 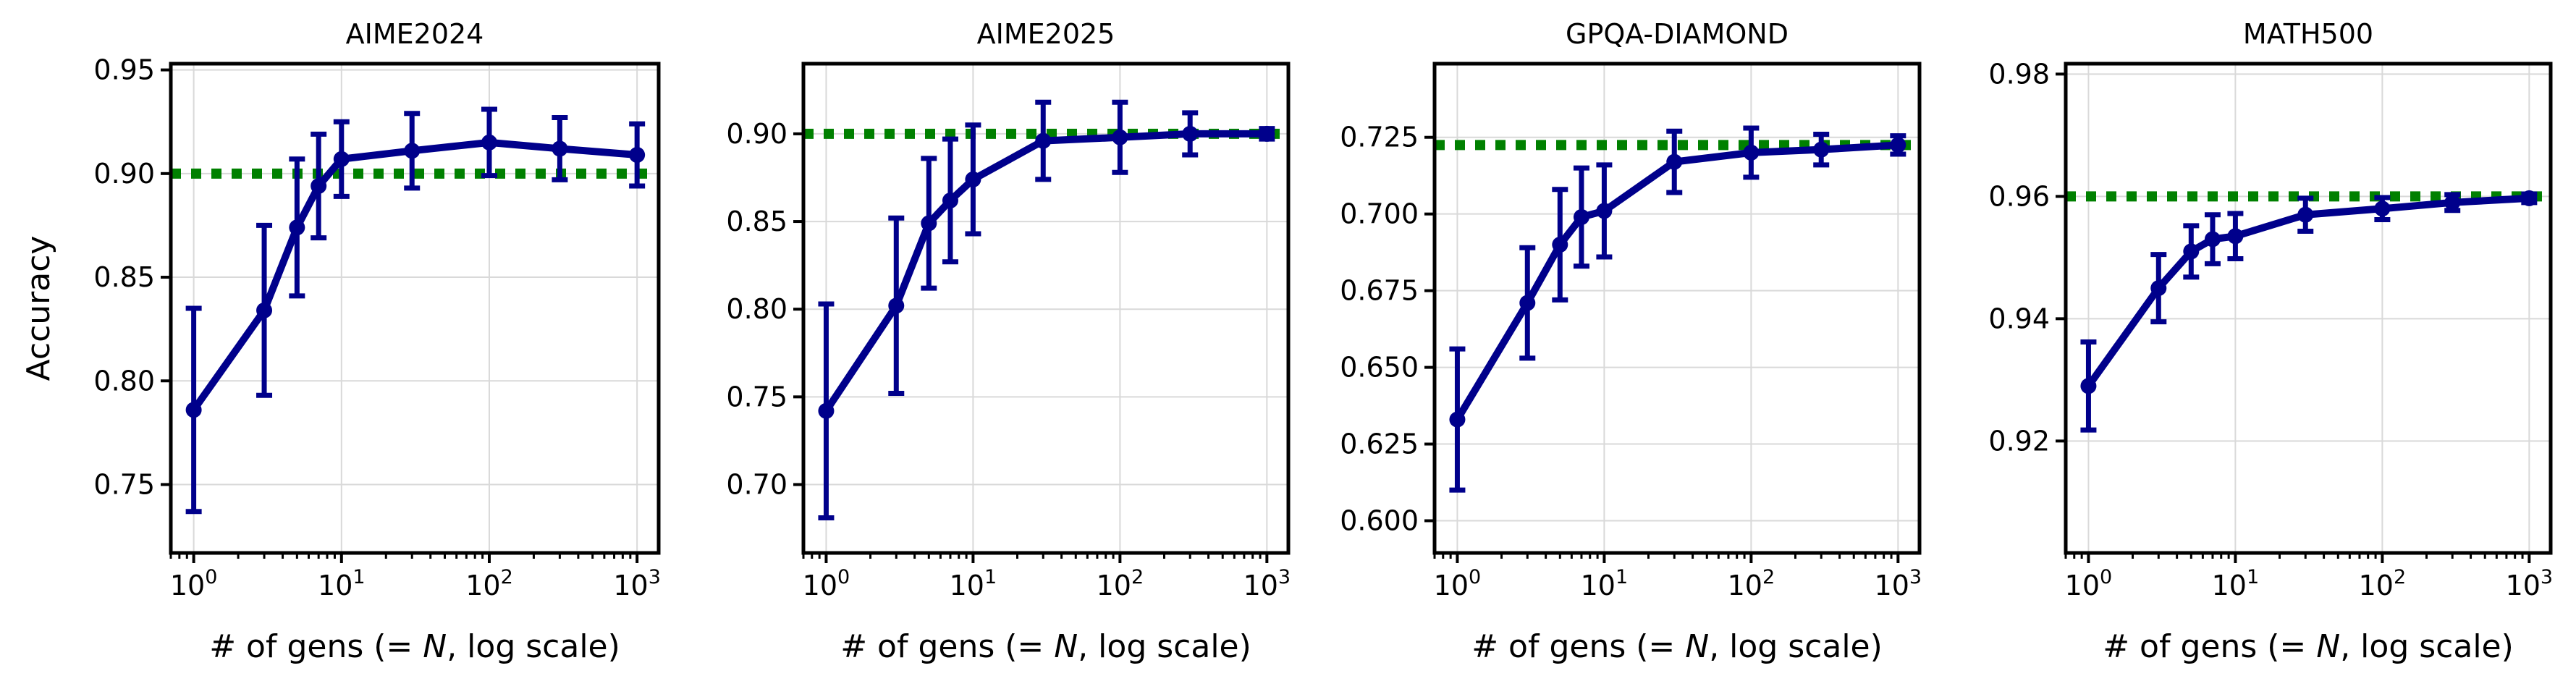 What do you see at coordinates (2019, 74) in the screenshot?
I see `y-tick-label: 0.98` at bounding box center [2019, 74].